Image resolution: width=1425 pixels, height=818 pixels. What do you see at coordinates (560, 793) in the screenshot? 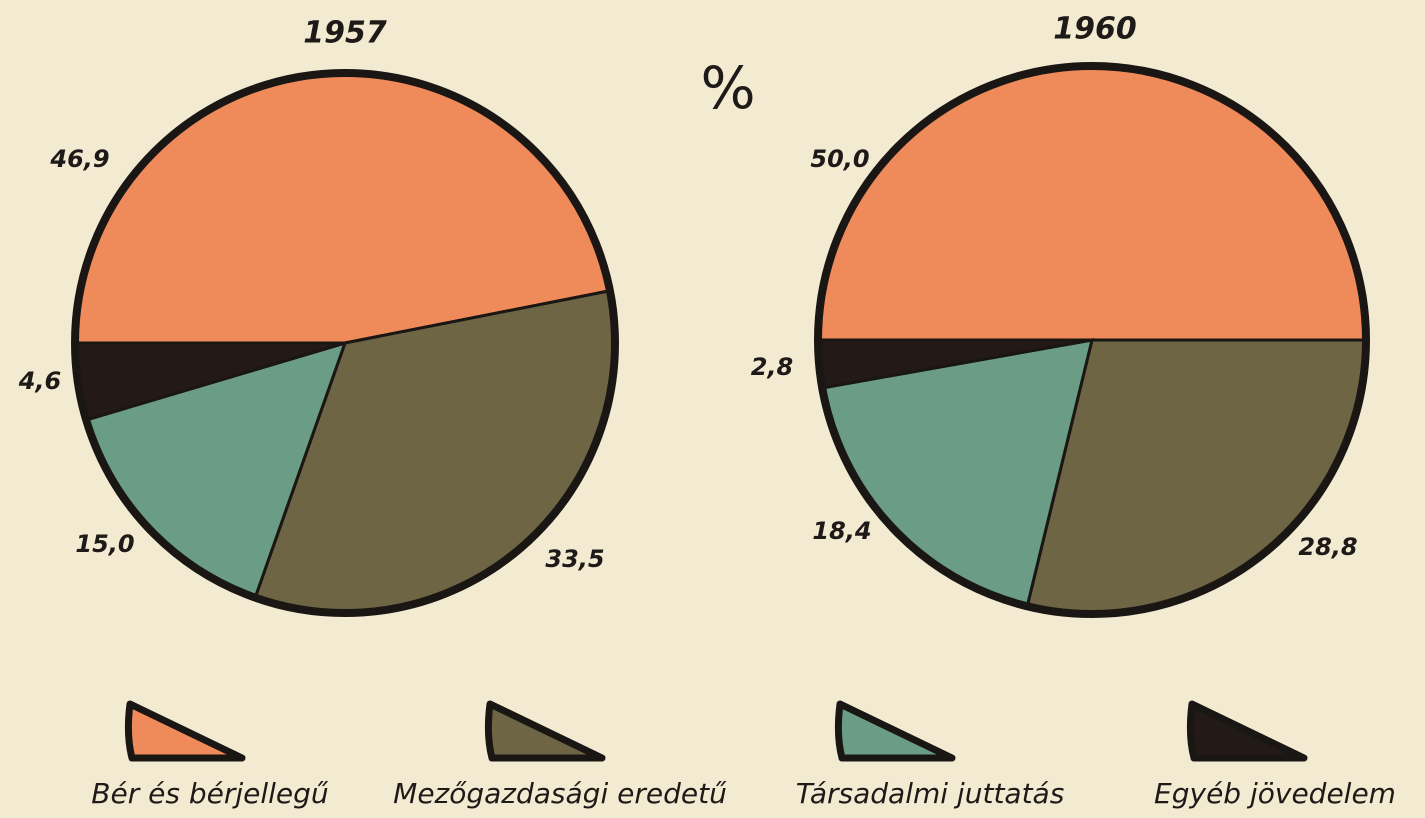
I see `legend-label: Mezőgazdasági eredetű` at bounding box center [560, 793].